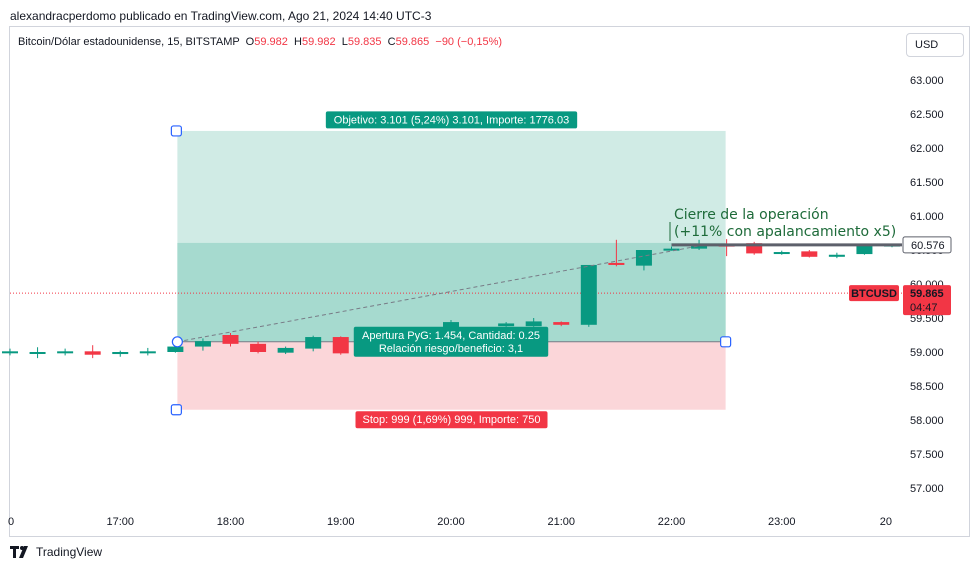  I want to click on x-tick-label: 20:00, so click(451, 522).